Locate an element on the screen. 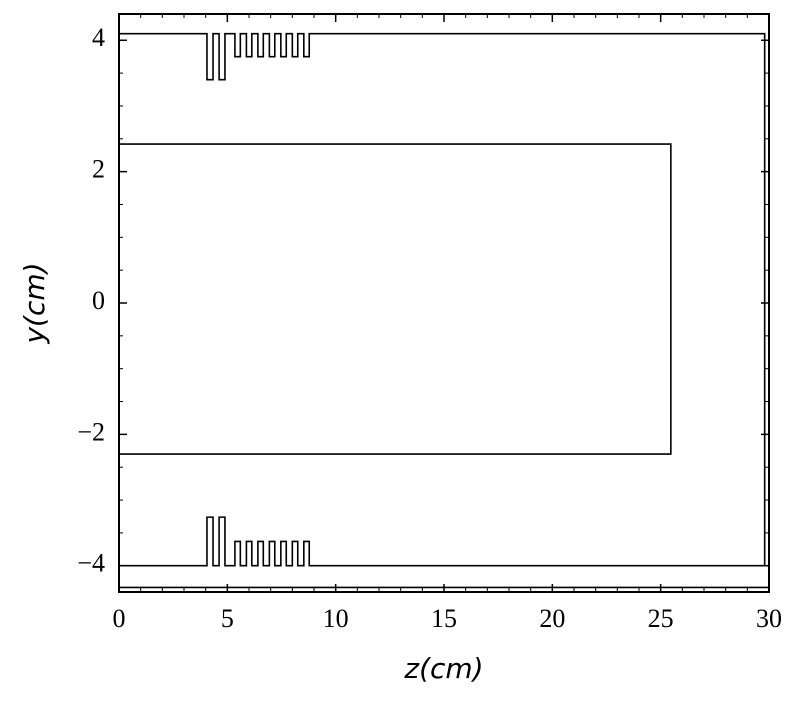 The image size is (801, 702). y-tick-label: 2 is located at coordinates (98, 169).